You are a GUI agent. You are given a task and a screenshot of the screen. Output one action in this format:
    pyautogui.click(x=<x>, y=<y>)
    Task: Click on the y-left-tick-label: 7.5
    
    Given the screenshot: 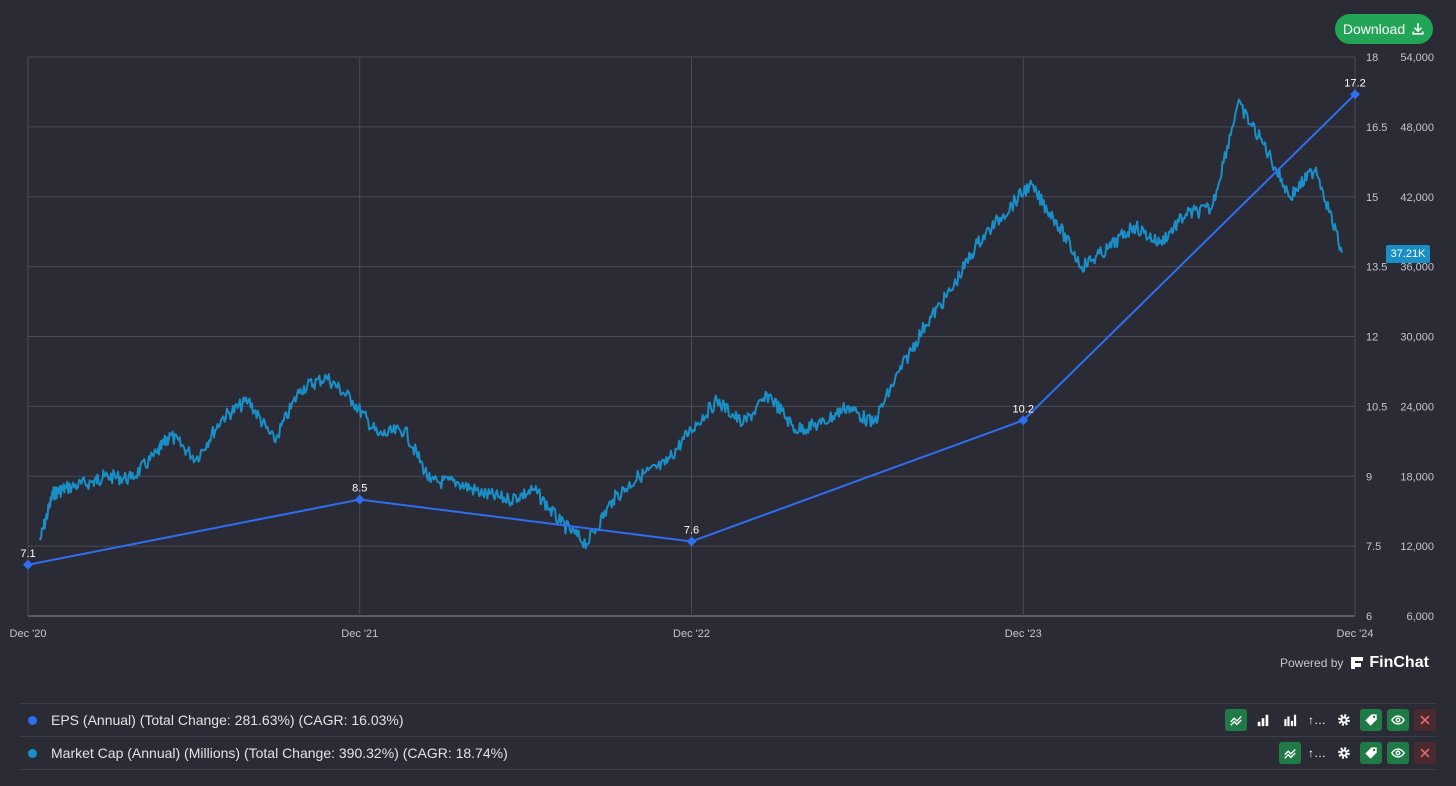 What is the action you would take?
    pyautogui.click(x=1373, y=547)
    